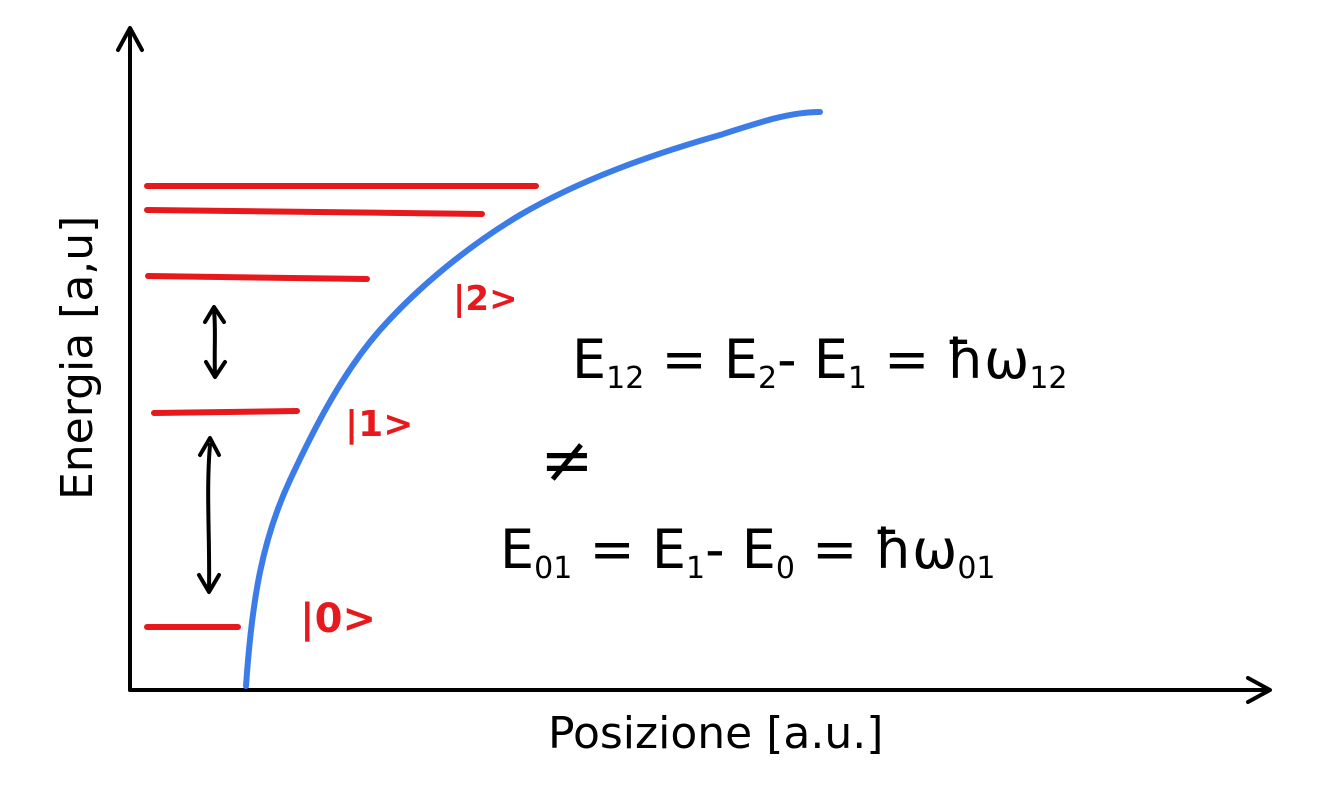 This screenshot has width=1335, height=800. What do you see at coordinates (701, 359) in the screenshot?
I see `eq12-mid: = E` at bounding box center [701, 359].